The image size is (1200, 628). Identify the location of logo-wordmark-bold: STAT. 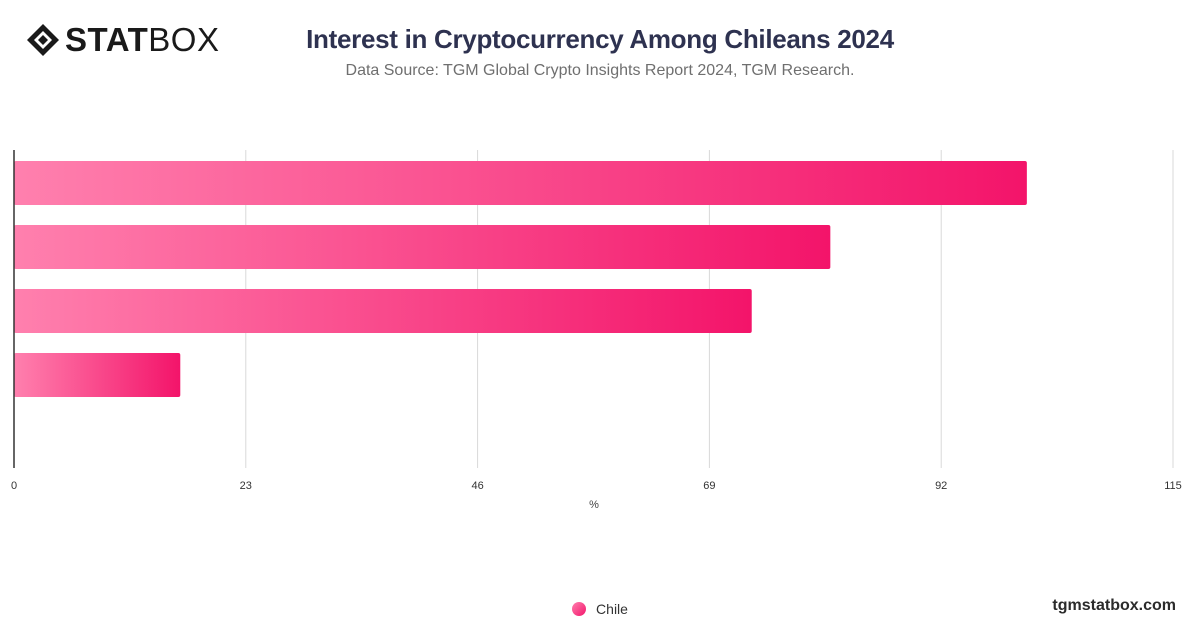
(107, 39).